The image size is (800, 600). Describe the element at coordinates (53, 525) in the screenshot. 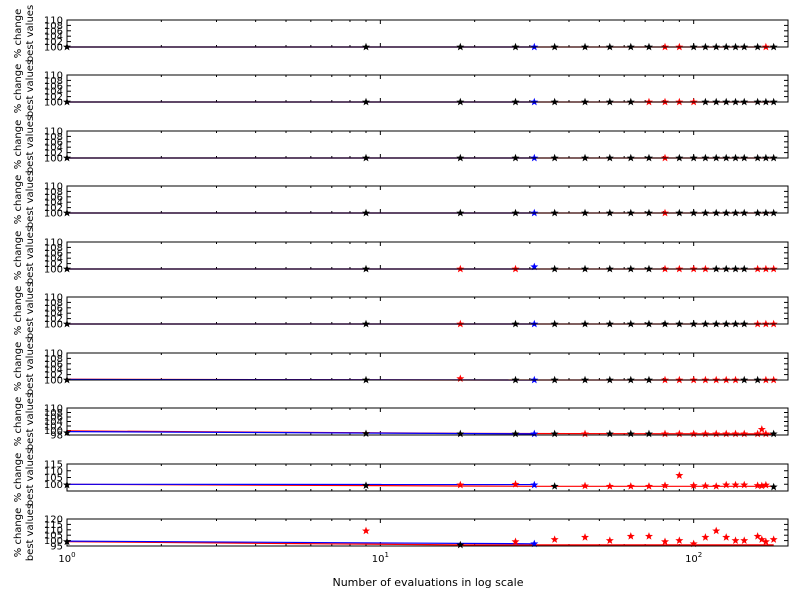

I see `y-tick-label: 115` at that location.